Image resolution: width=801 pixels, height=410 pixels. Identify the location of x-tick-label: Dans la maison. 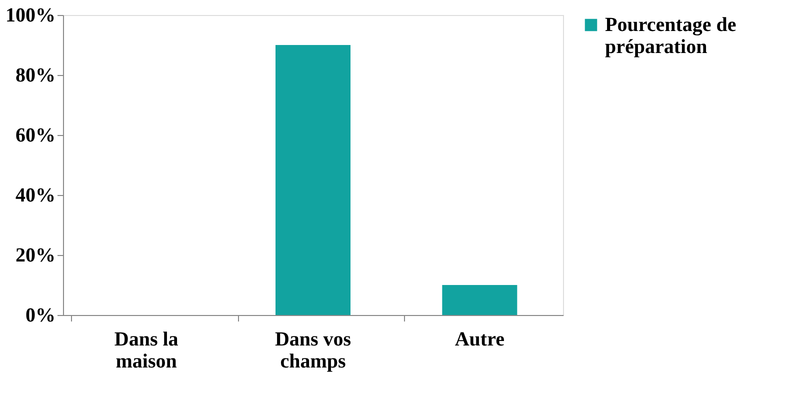
(146, 350).